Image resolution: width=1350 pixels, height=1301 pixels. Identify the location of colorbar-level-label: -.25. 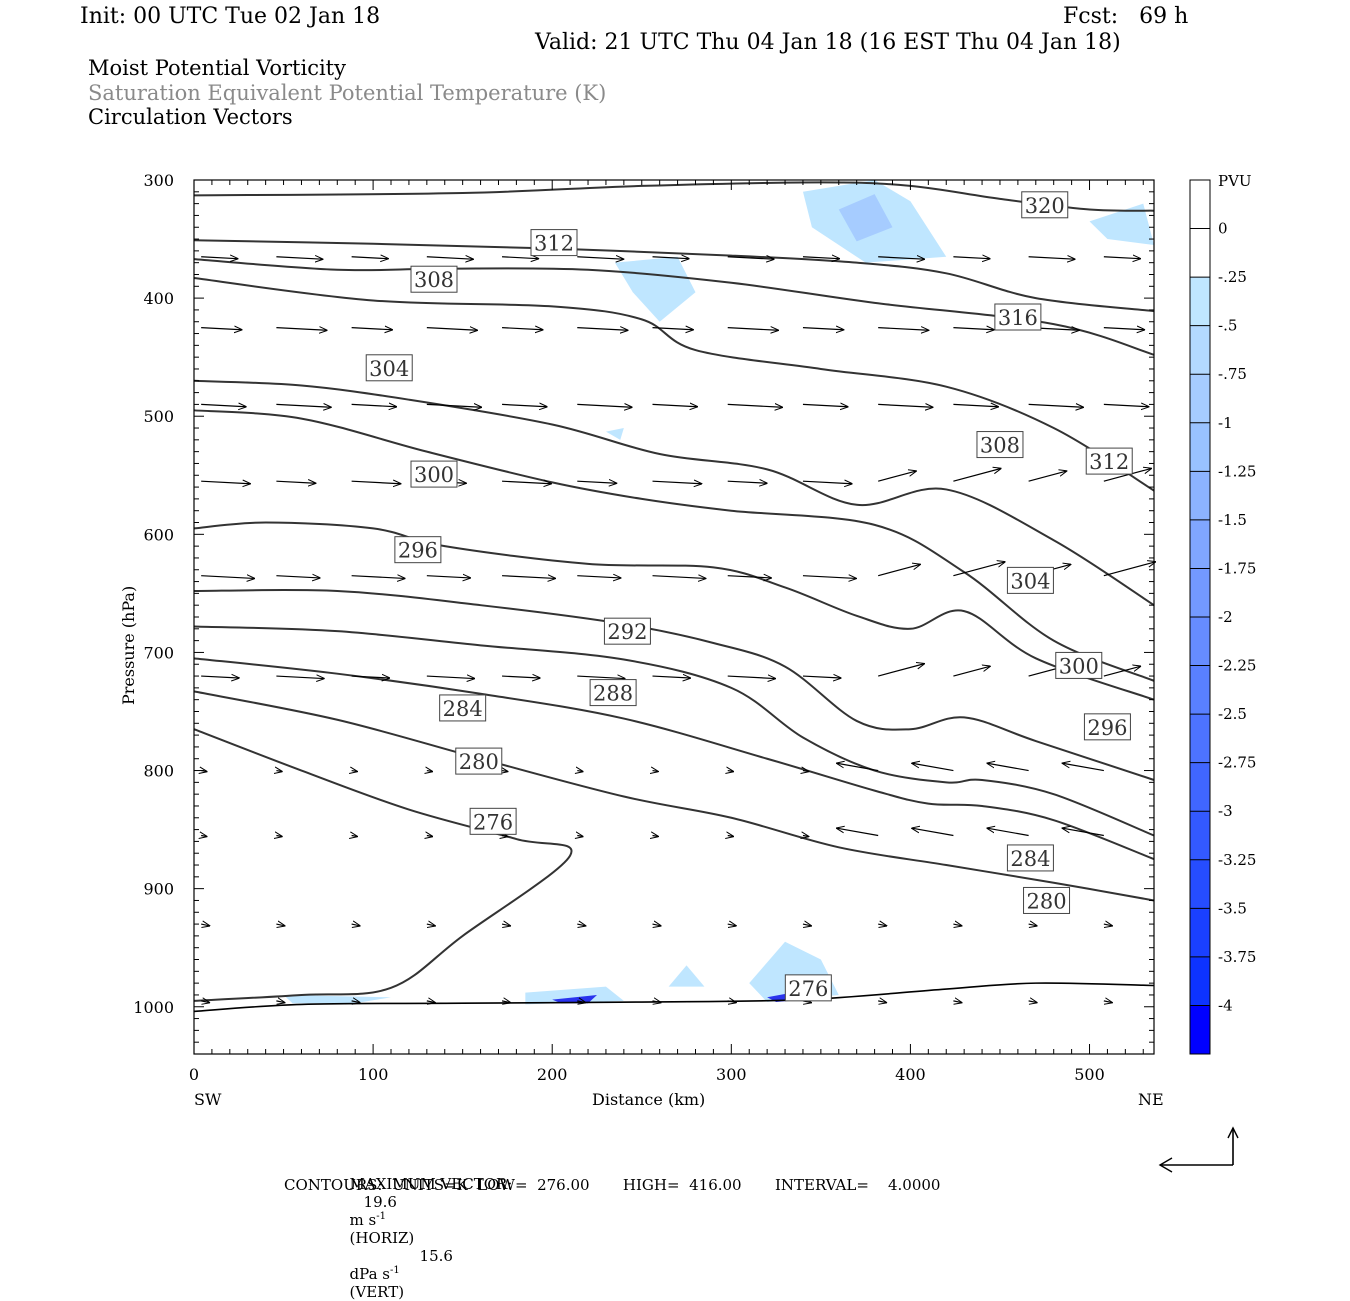
(1232, 277).